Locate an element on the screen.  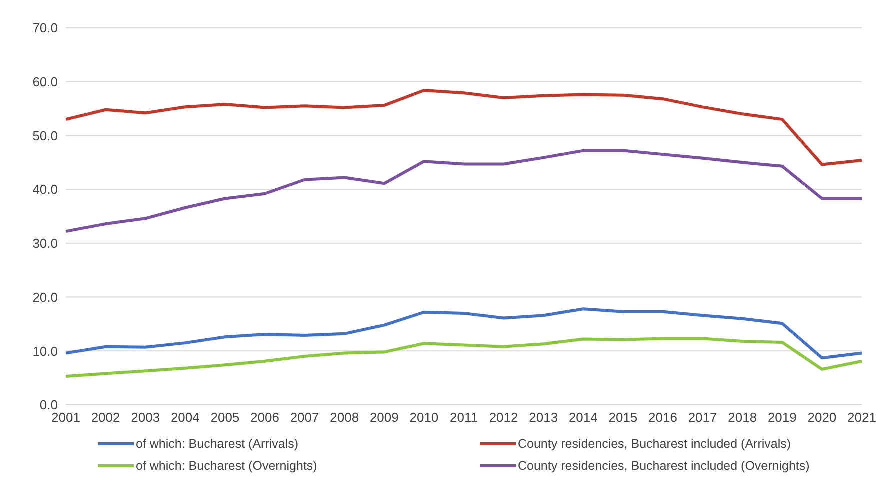
legend-label: of which: Bucharest (Overnights) is located at coordinates (227, 466).